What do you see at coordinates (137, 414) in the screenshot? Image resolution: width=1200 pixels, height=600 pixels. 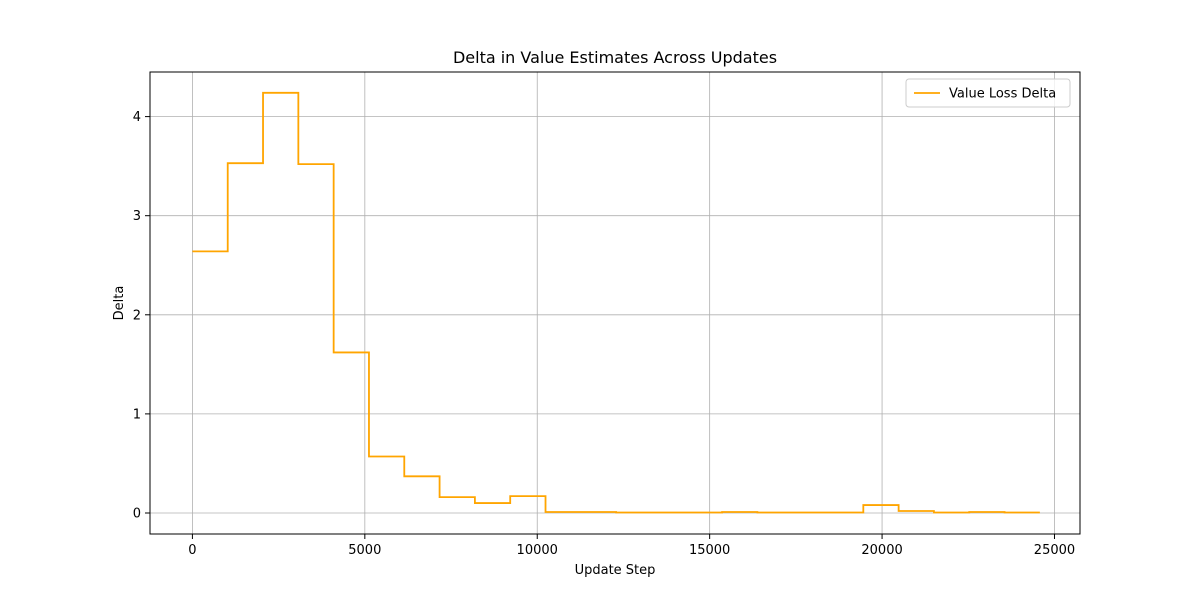 I see `y-tick-label: 1` at bounding box center [137, 414].